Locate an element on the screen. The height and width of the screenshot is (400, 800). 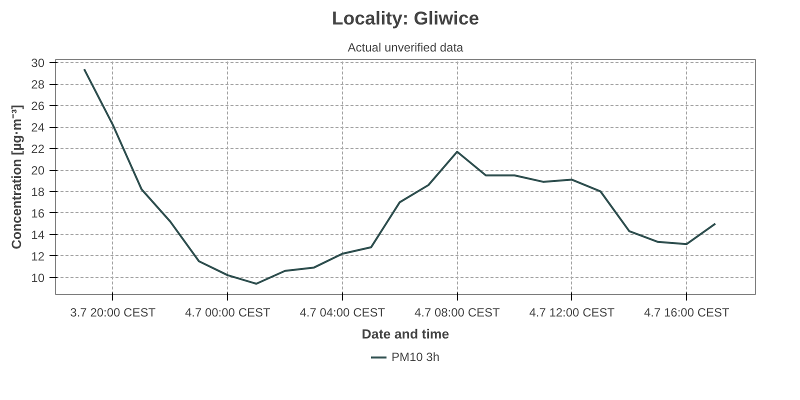
y-tick-label: 20 is located at coordinates (38, 171).